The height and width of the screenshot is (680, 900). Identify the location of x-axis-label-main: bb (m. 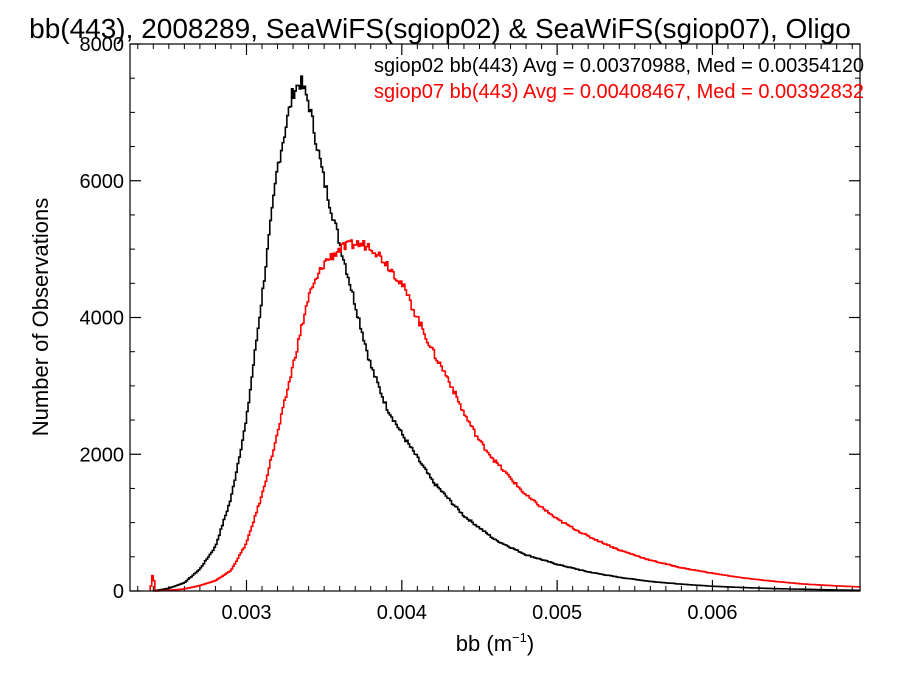
(484, 643).